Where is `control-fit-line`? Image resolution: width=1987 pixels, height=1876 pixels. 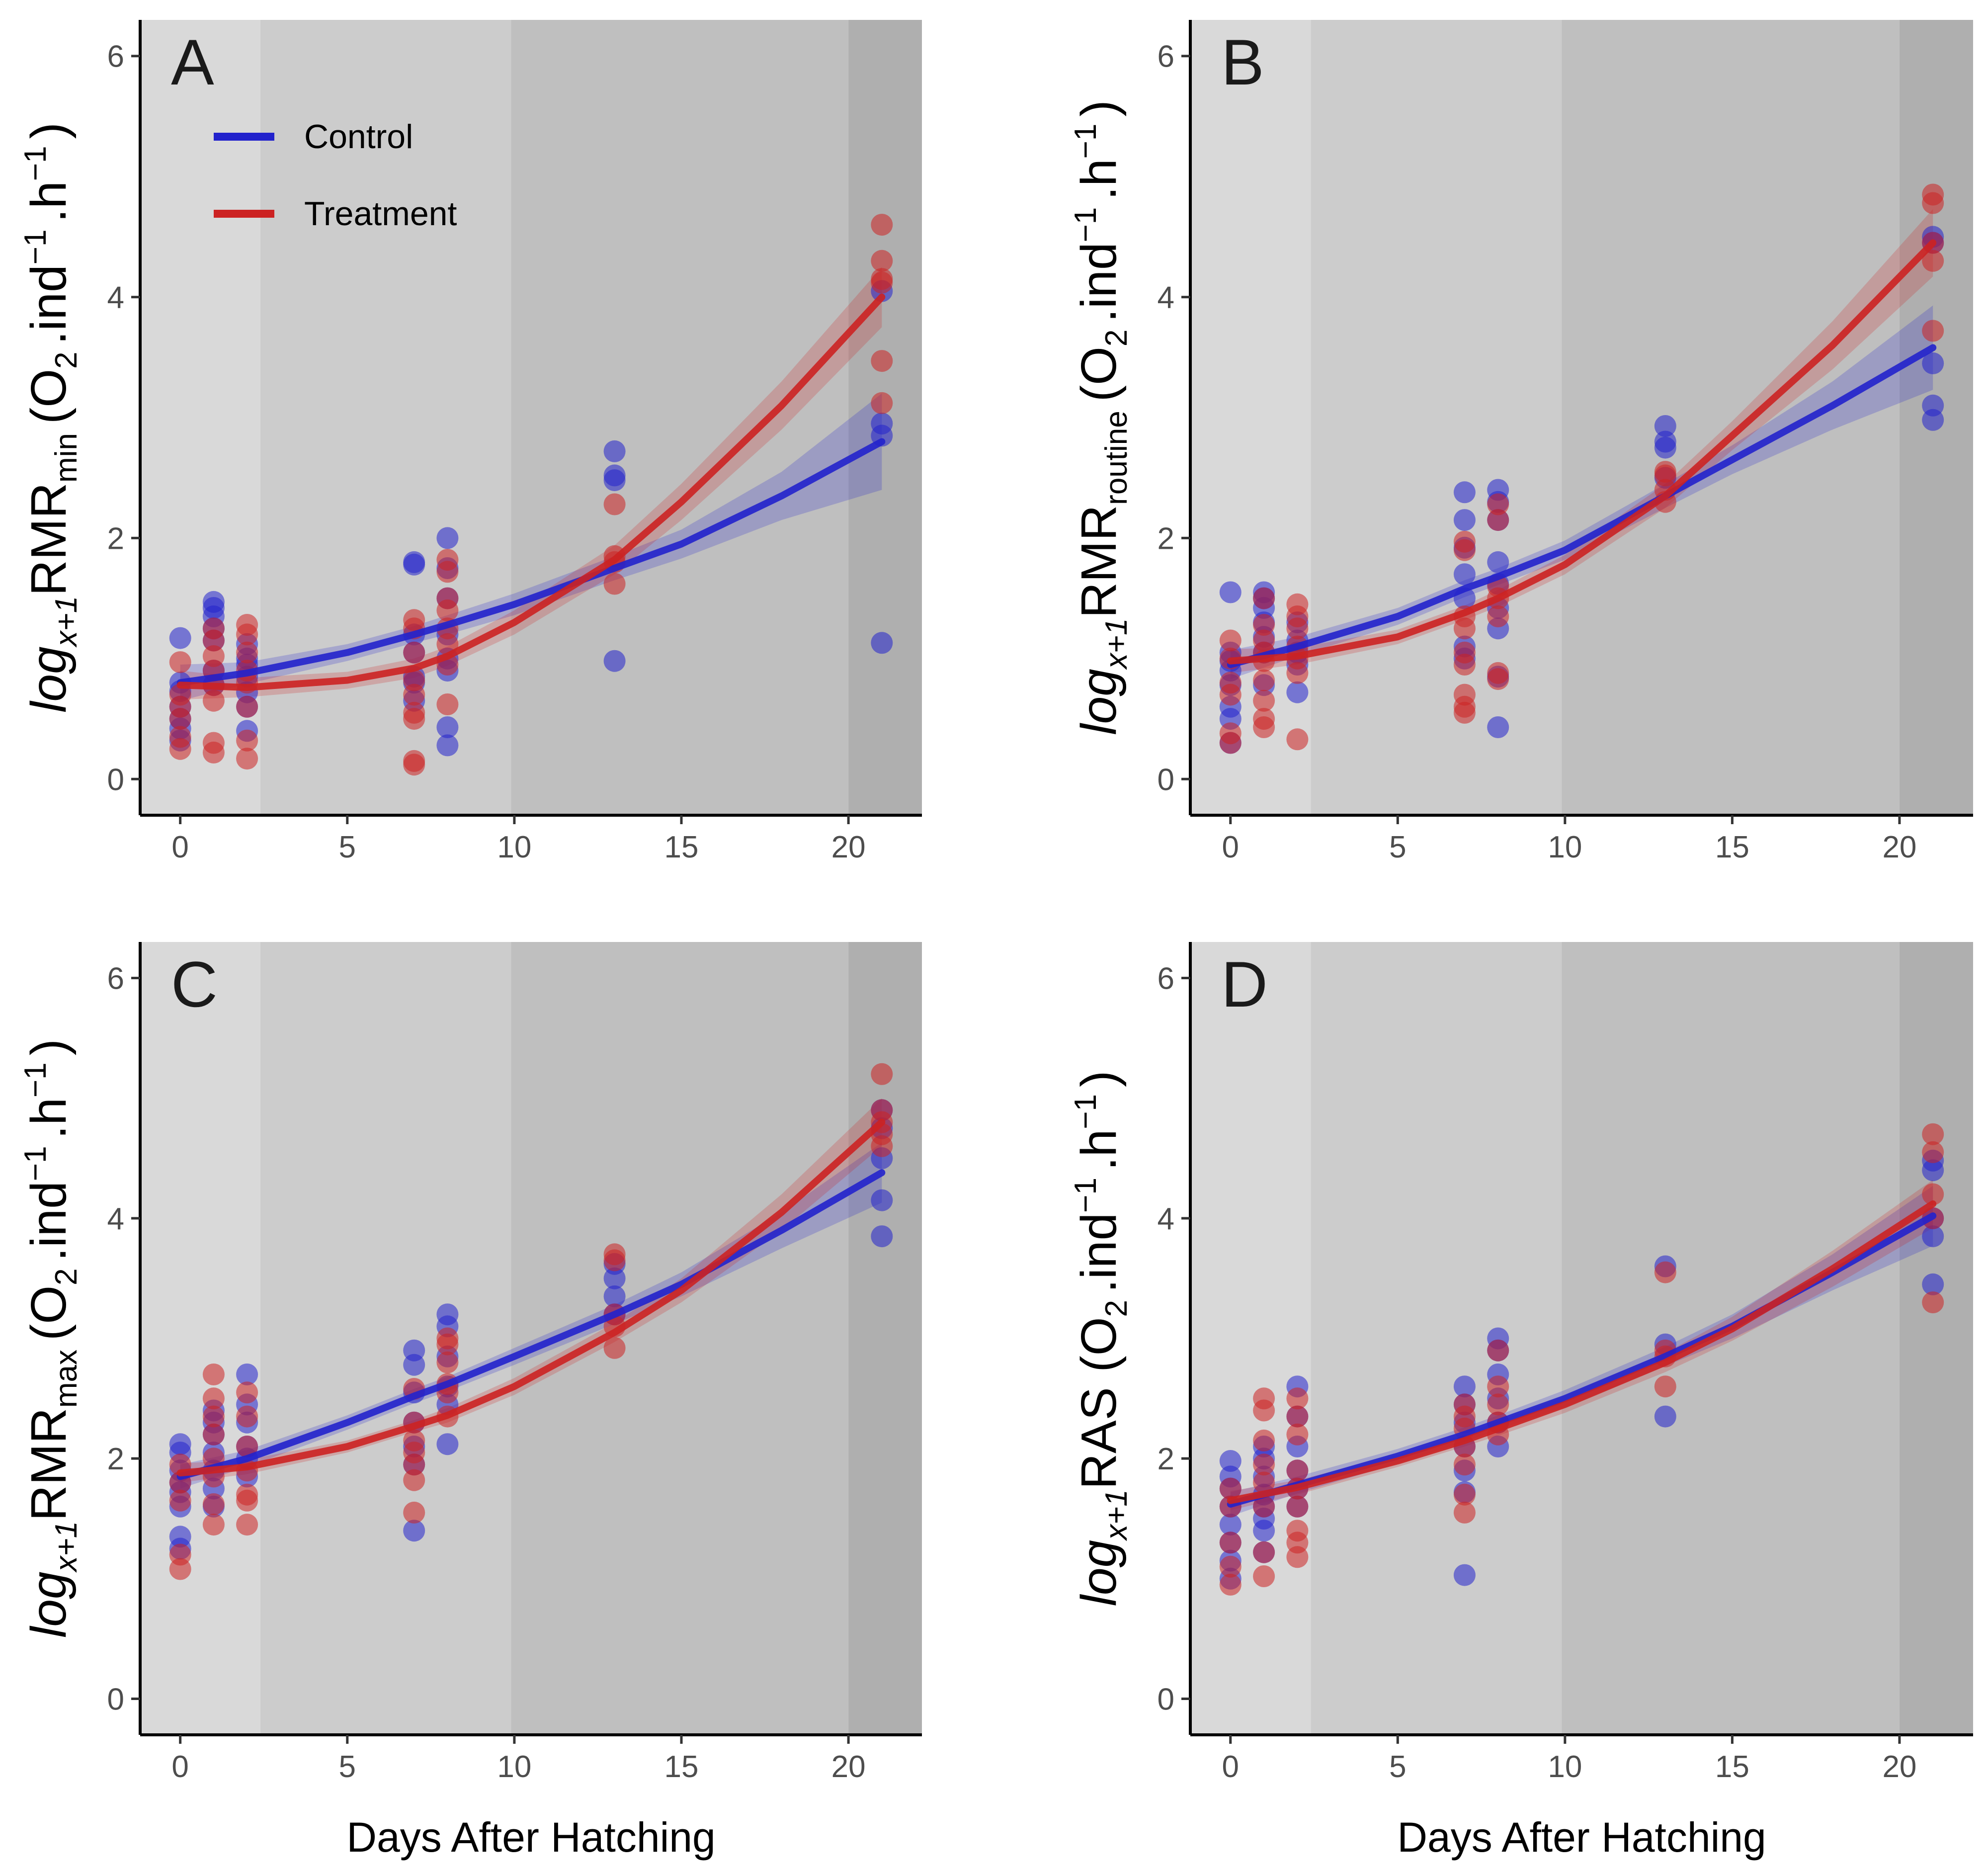
control-fit-line is located at coordinates (531, 1324).